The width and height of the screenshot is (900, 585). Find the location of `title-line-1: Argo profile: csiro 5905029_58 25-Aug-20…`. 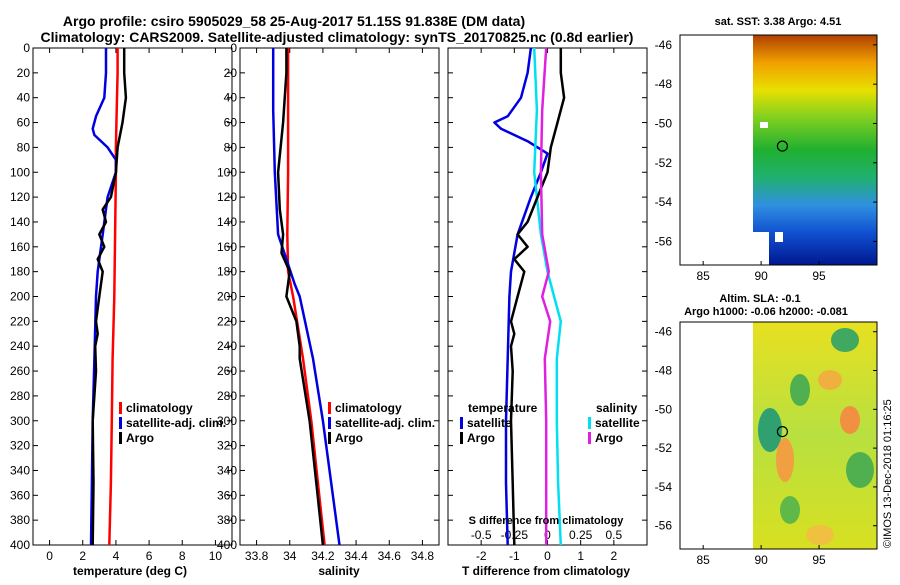

title-line-1: Argo profile: csiro 5905029_58 25-Aug-20… is located at coordinates (294, 21).